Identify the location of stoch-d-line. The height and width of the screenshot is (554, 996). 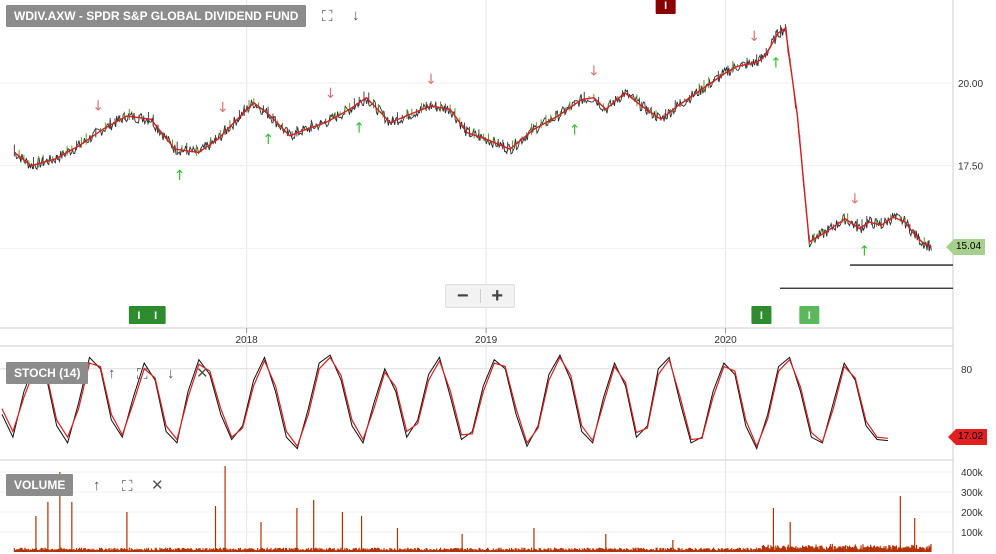
(445, 402).